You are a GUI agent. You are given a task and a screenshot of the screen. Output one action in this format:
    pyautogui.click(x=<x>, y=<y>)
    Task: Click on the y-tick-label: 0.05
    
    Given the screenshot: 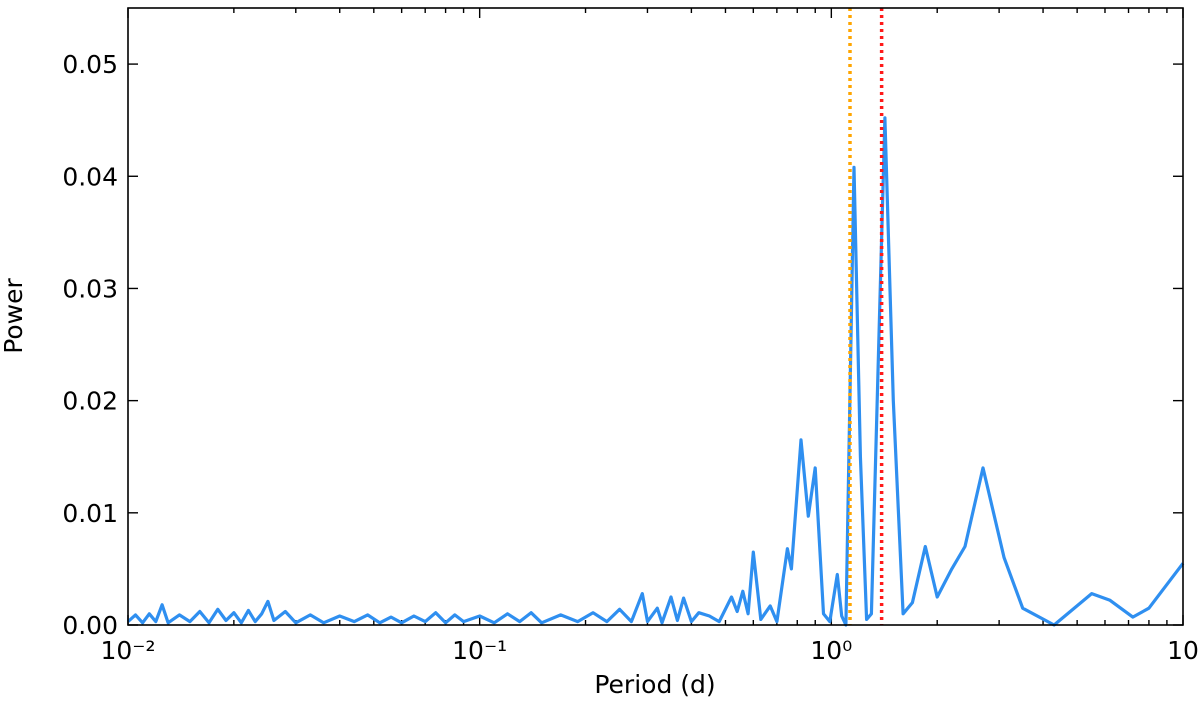 What is the action you would take?
    pyautogui.click(x=90, y=64)
    